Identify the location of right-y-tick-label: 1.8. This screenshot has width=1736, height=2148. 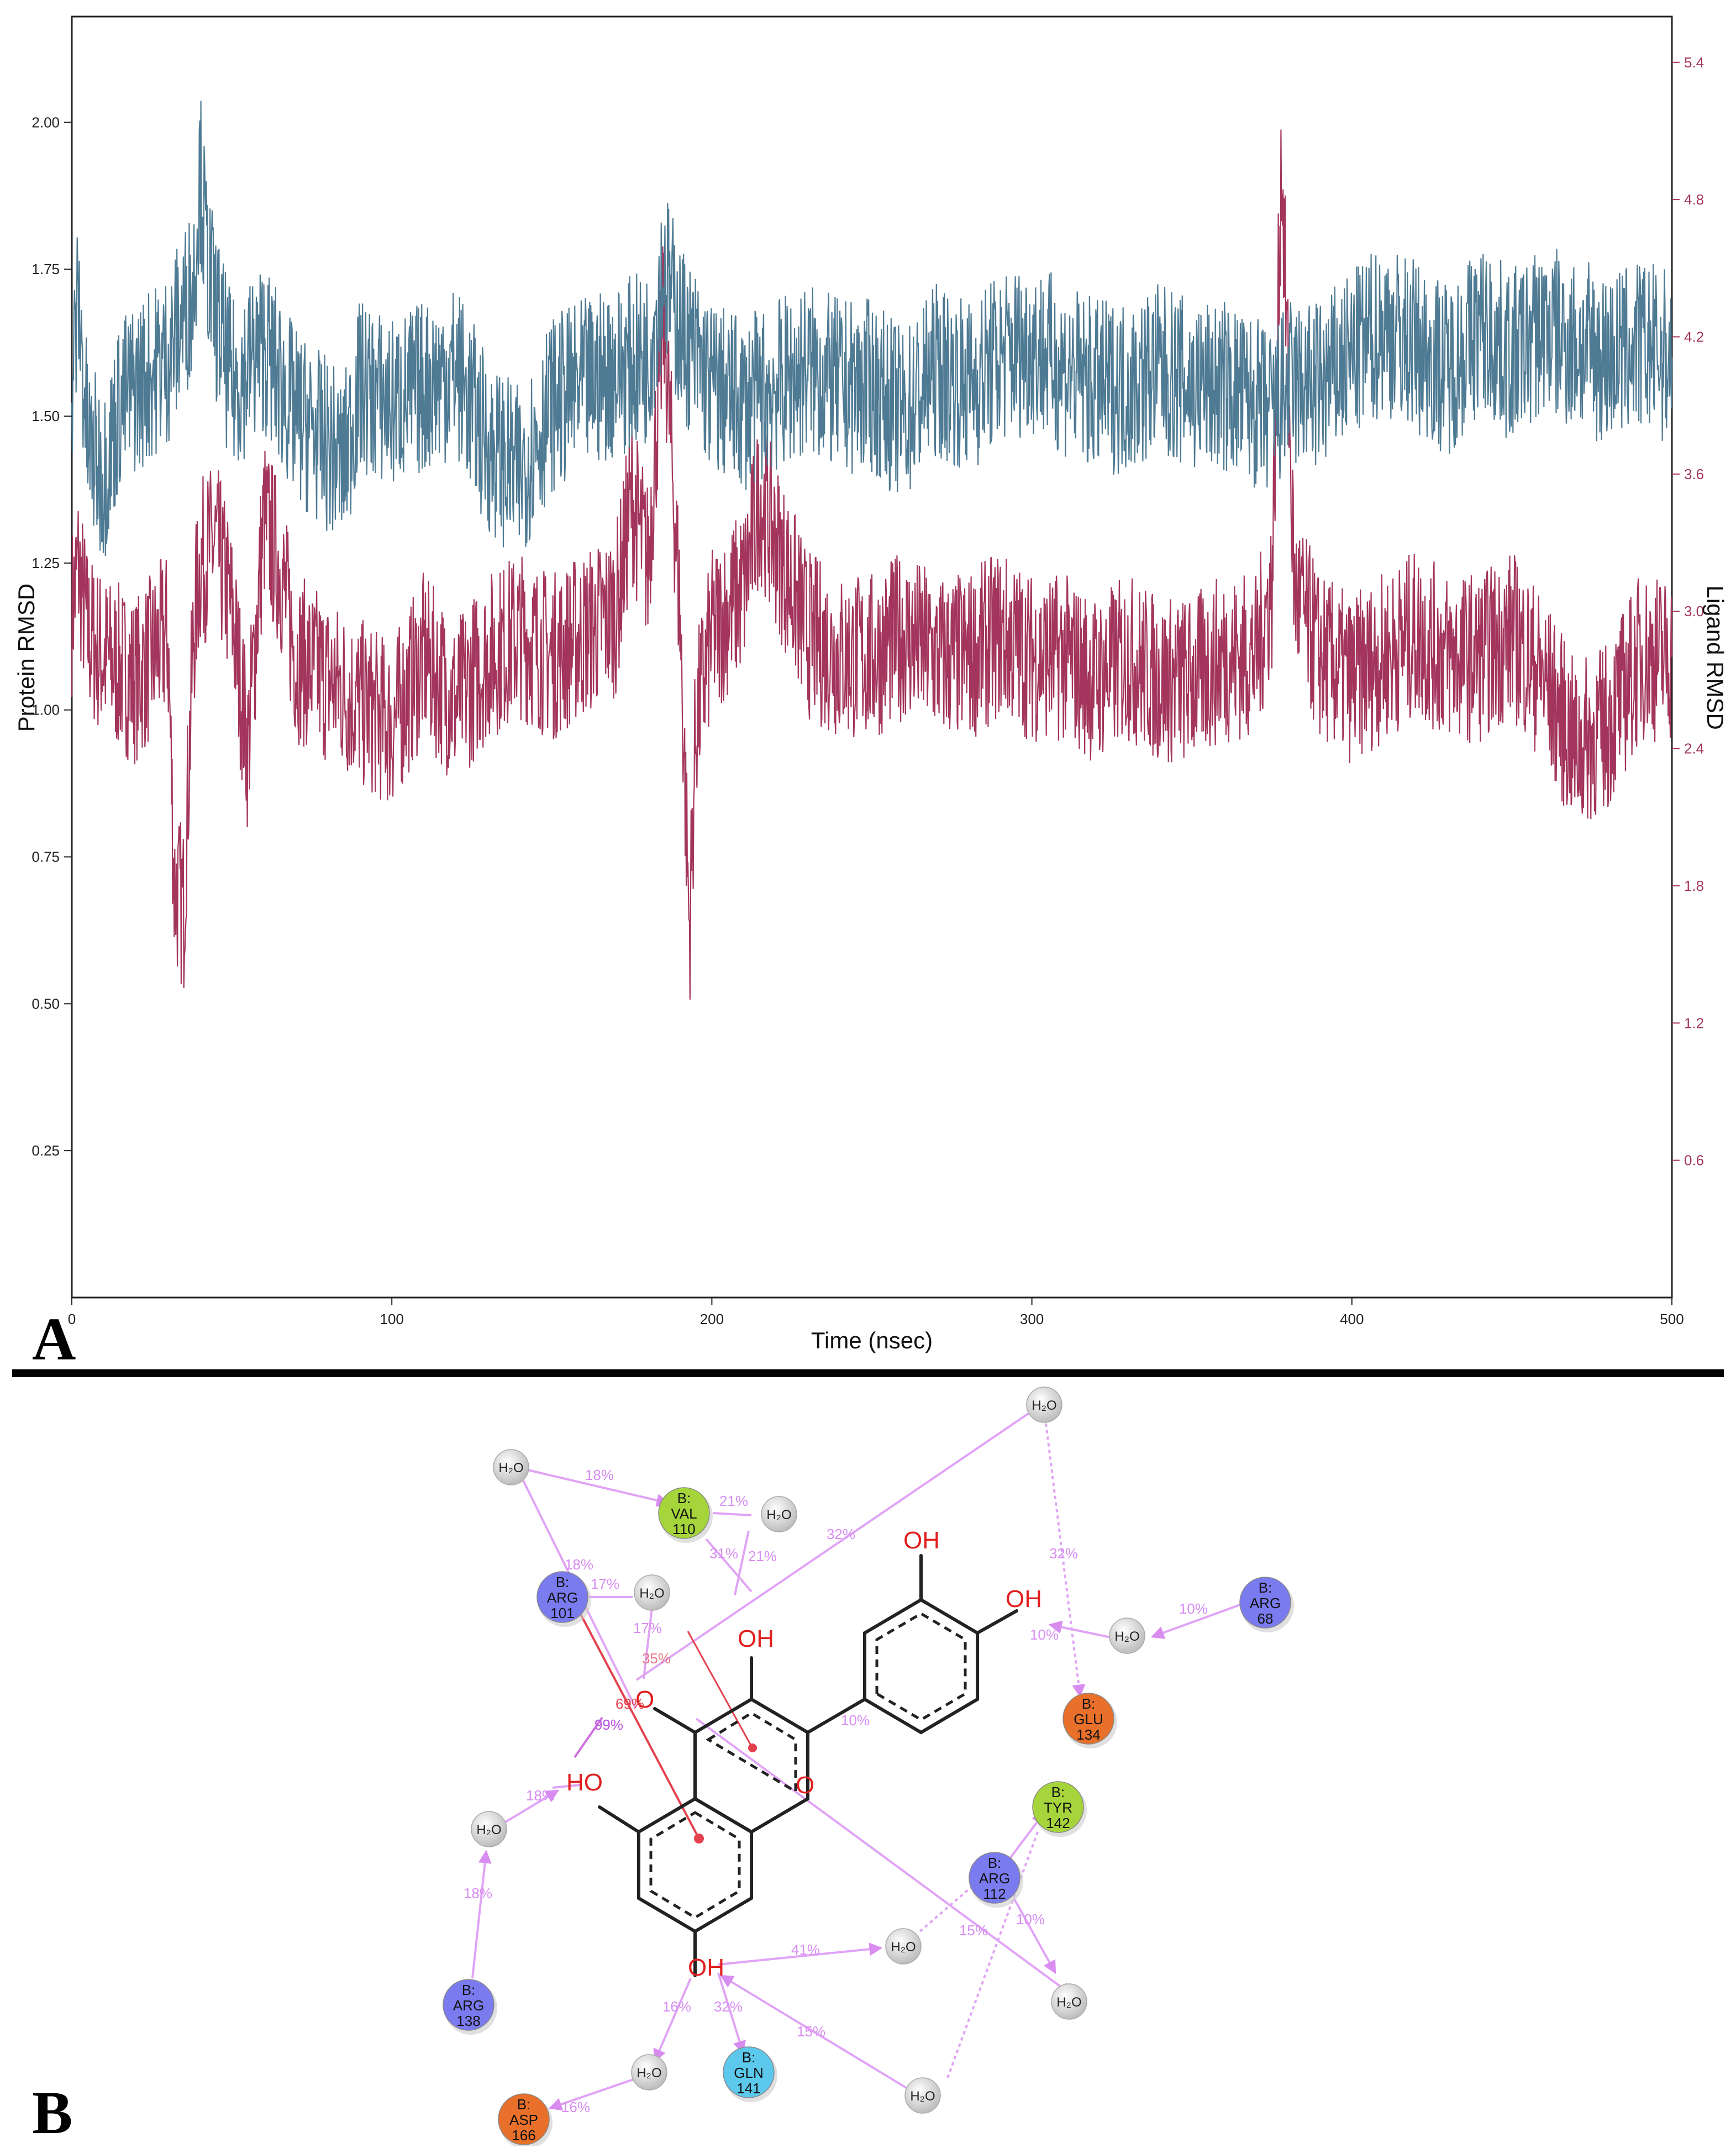
(1694, 886).